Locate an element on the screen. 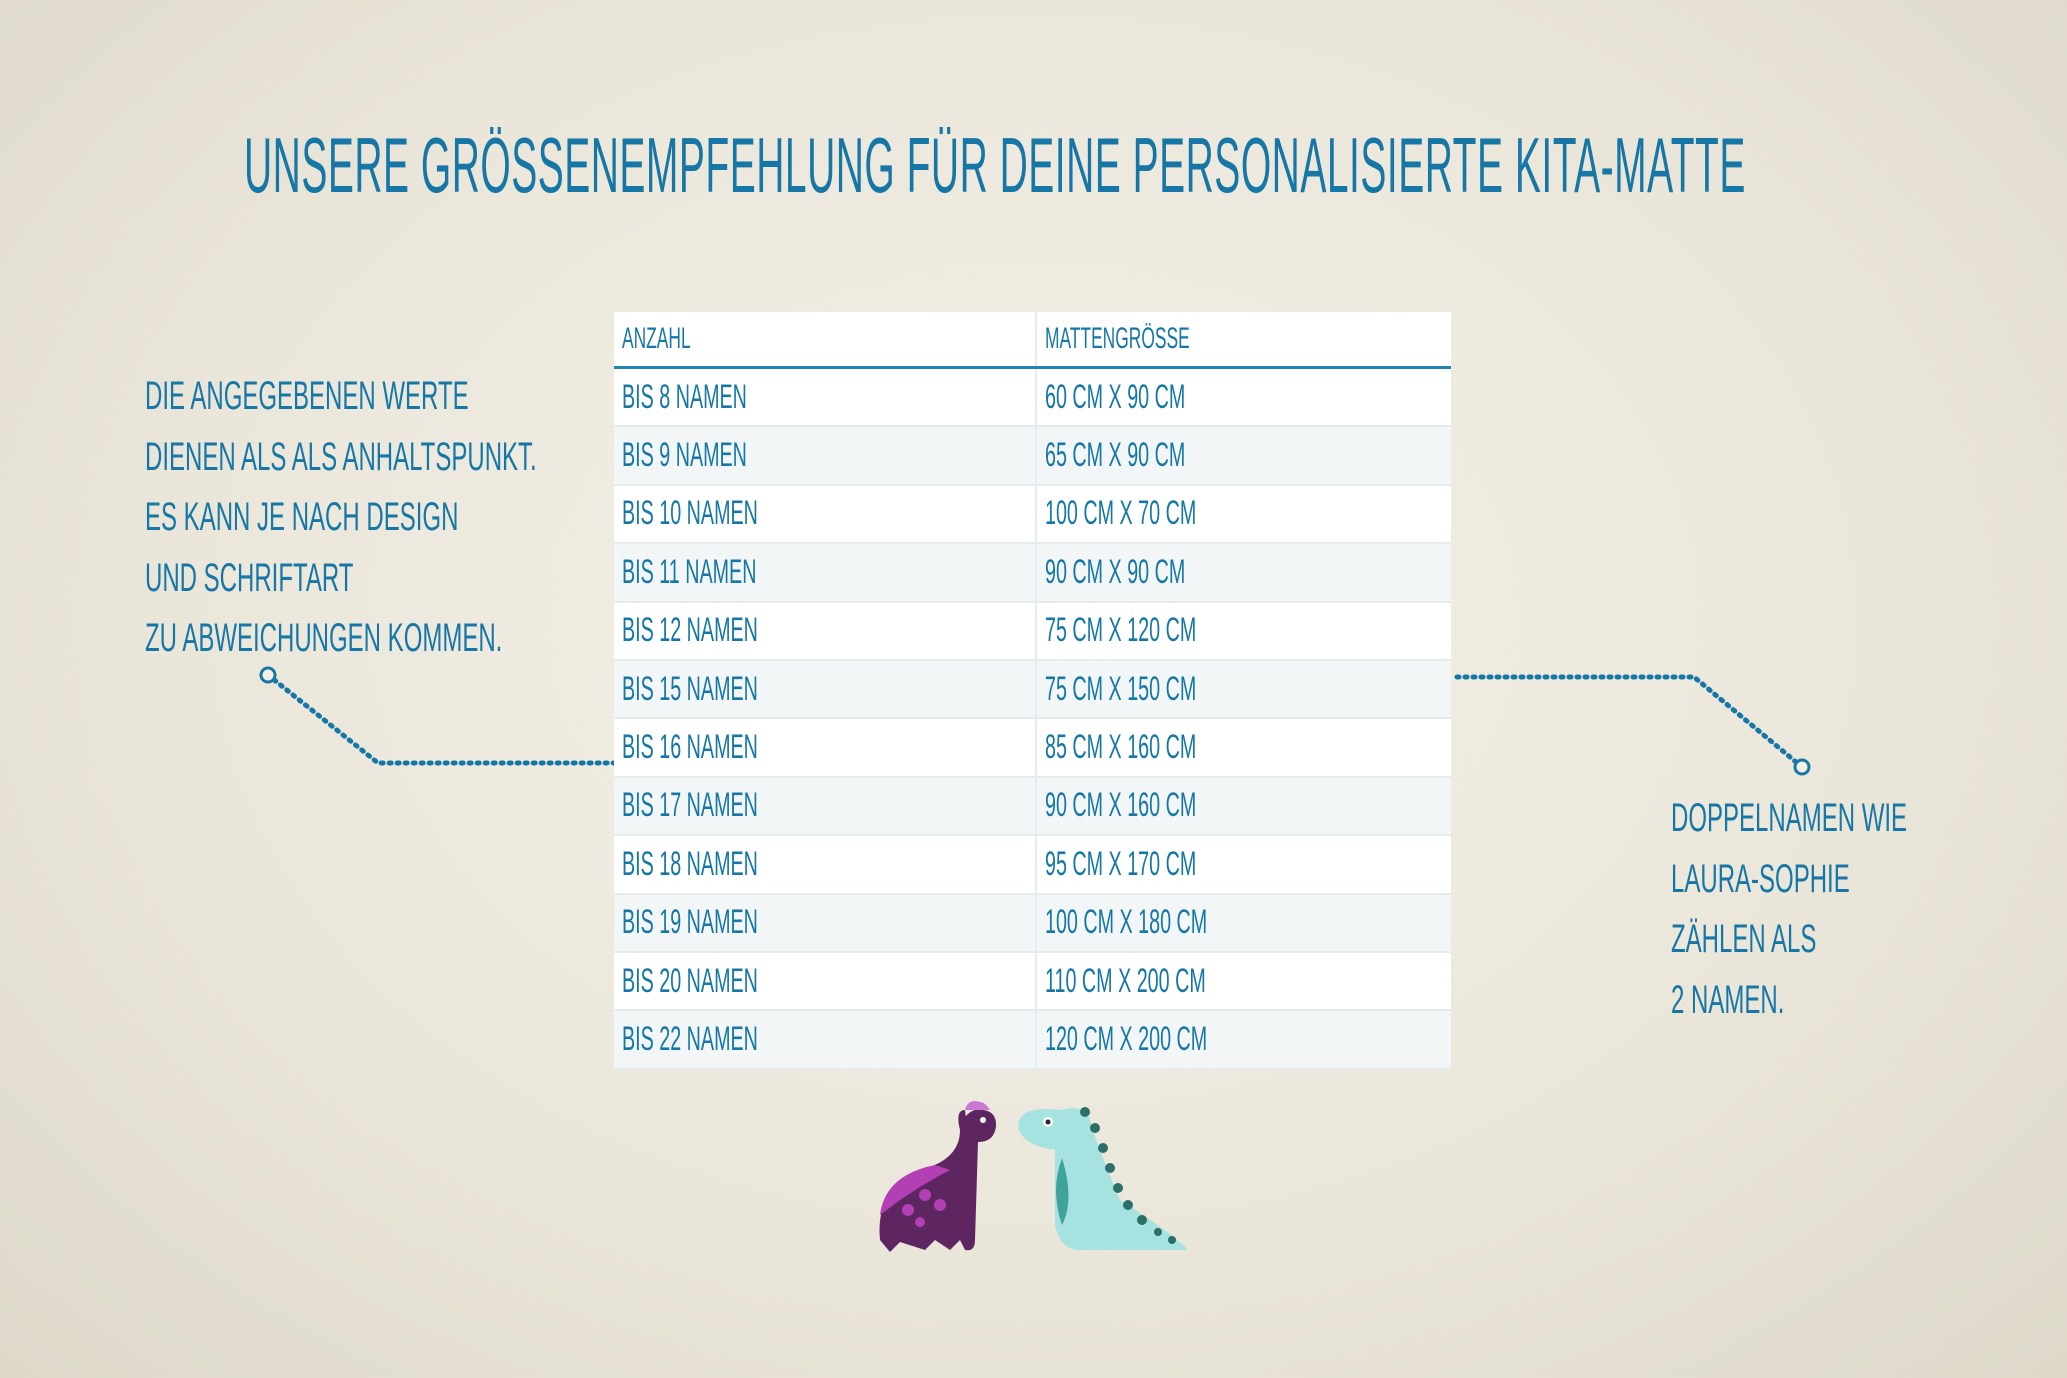 This screenshot has width=2067, height=1378. left-connector is located at coordinates (441, 719).